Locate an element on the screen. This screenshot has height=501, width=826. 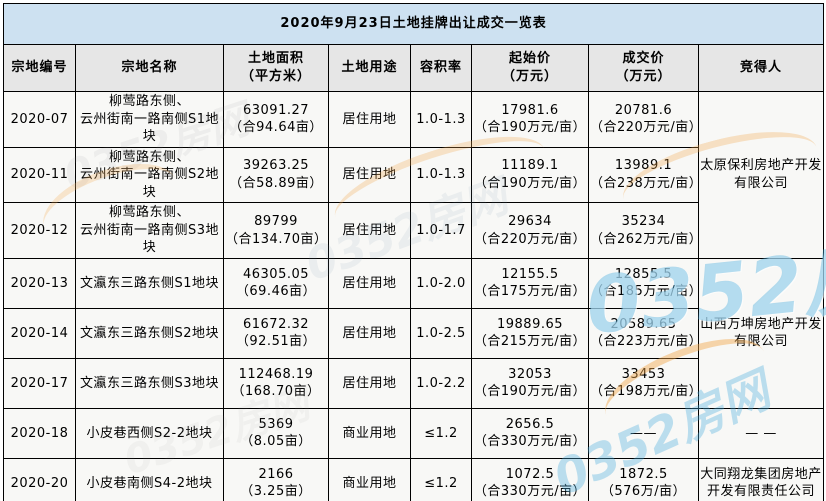
title-row: 2020年9月23日土地挂牌出让成交一览表 is located at coordinates (413, 24).